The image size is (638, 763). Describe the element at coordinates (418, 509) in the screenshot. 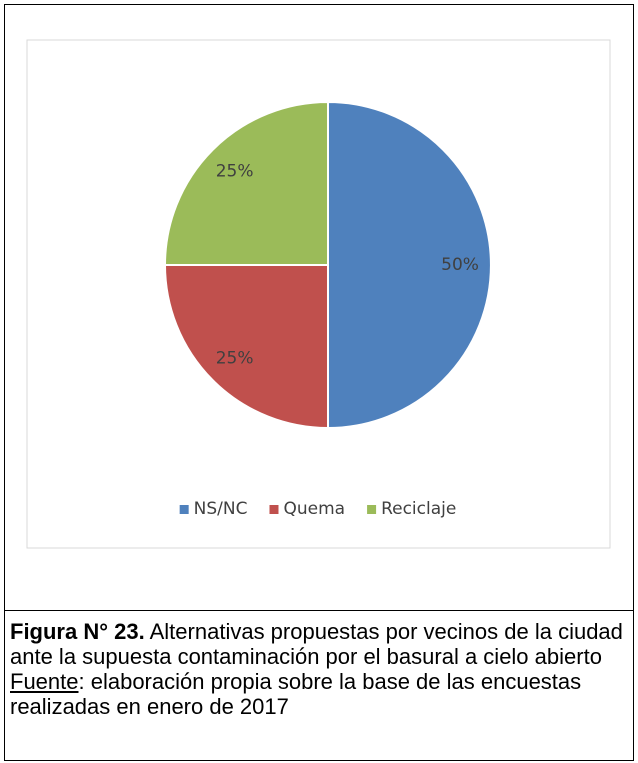

I see `legend-label: Reciclaje` at that location.